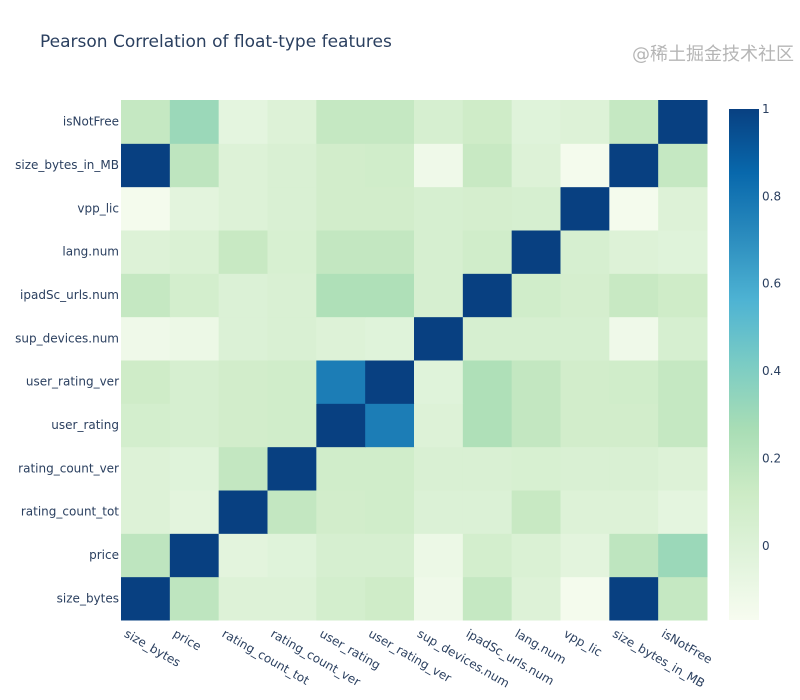  I want to click on y-tick-label: lang.num, so click(90, 252).